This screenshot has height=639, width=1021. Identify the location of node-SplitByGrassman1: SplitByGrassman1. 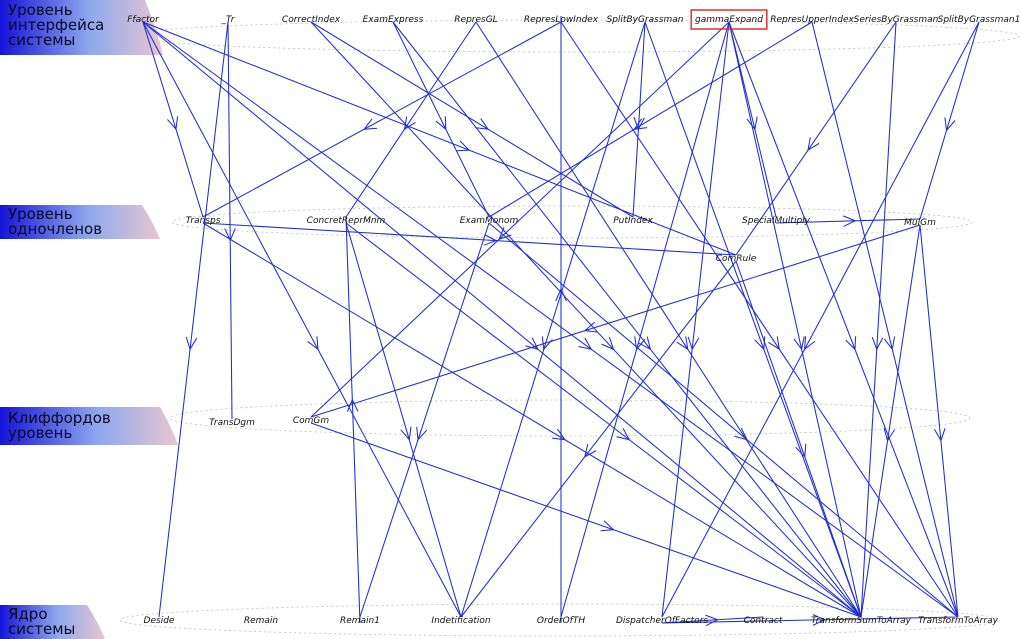
(979, 20).